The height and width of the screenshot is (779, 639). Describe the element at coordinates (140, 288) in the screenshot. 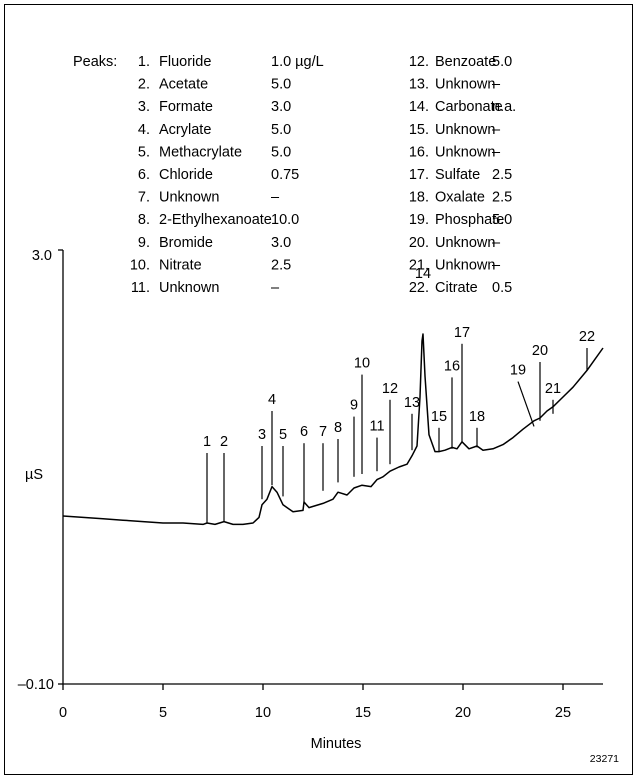

I see `legend-peak-number: 11.` at that location.